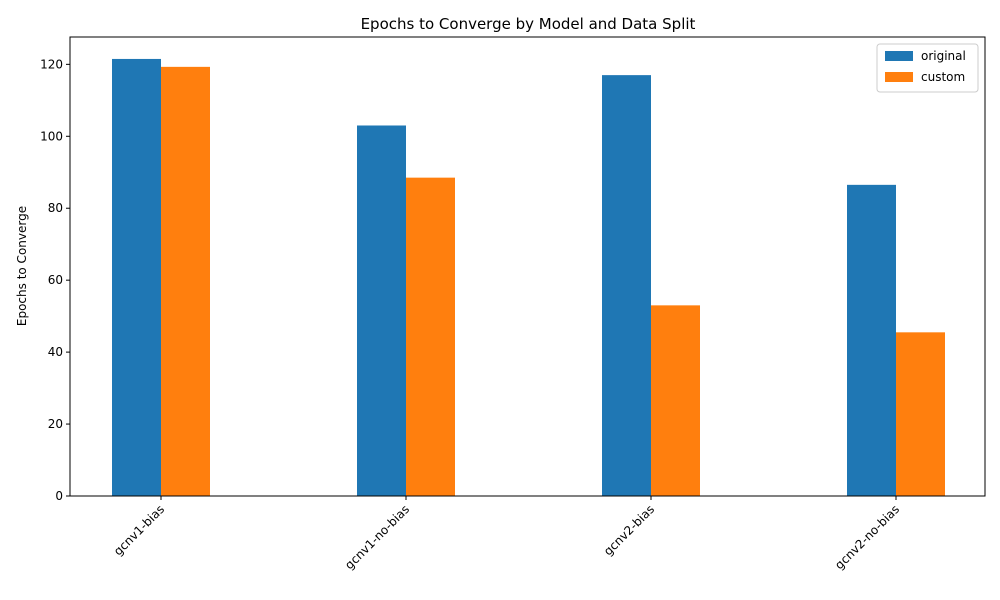 The height and width of the screenshot is (600, 1000). What do you see at coordinates (867, 537) in the screenshot?
I see `x-tick-label: gcnv2-no-bias` at bounding box center [867, 537].